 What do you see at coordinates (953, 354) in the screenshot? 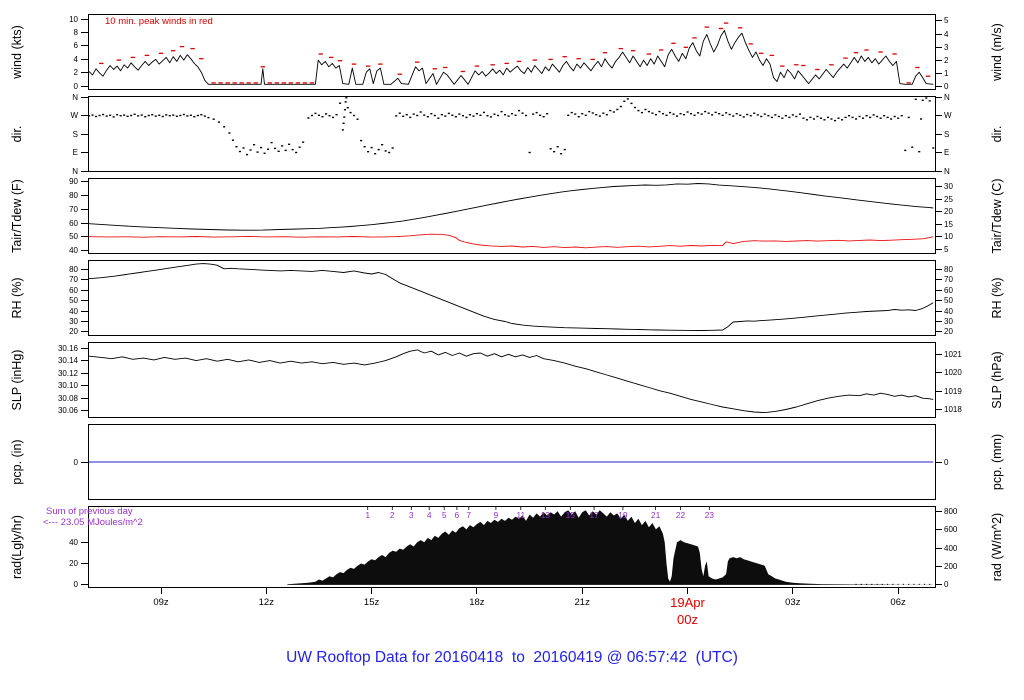
I see `ytick-label-right-slp: 1021` at bounding box center [953, 354].